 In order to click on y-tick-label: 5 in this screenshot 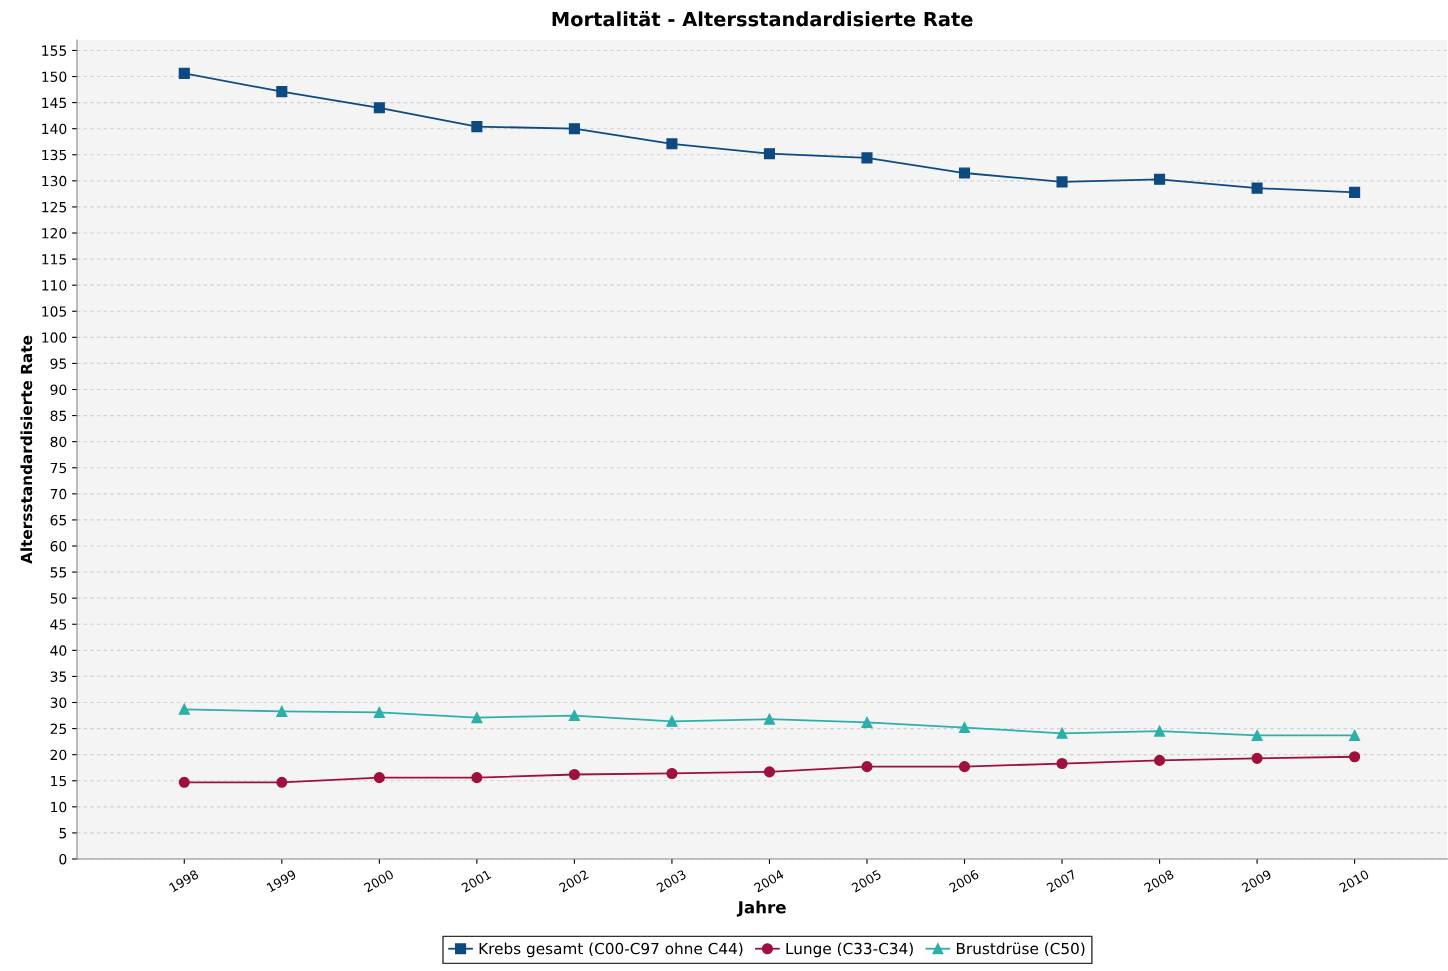, I will do `click(63, 833)`.